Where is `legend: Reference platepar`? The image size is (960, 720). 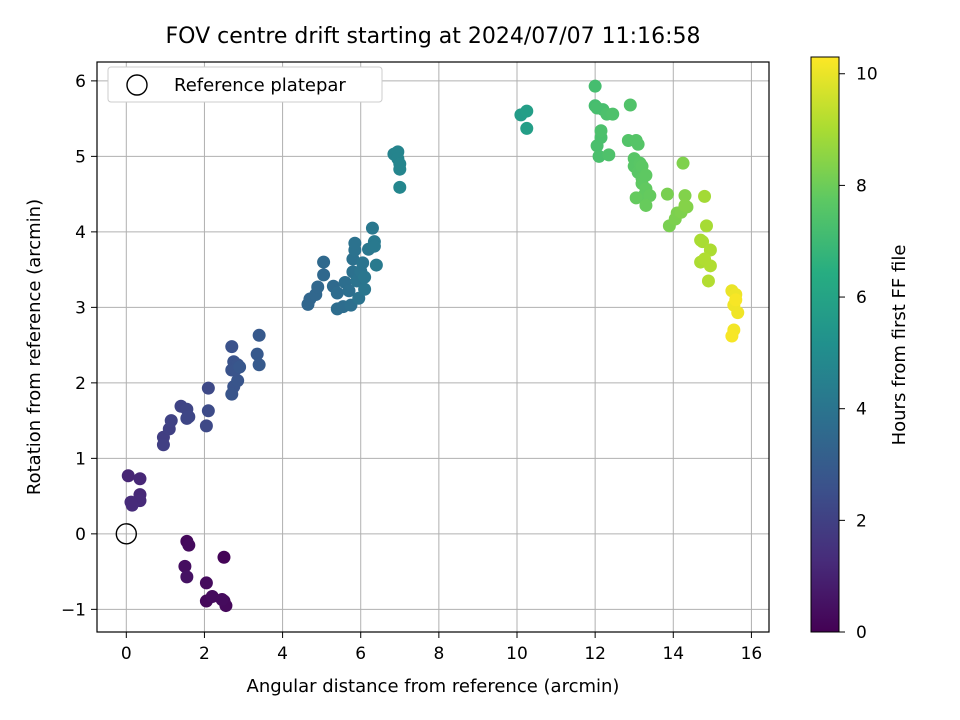 legend: Reference platepar is located at coordinates (245, 84).